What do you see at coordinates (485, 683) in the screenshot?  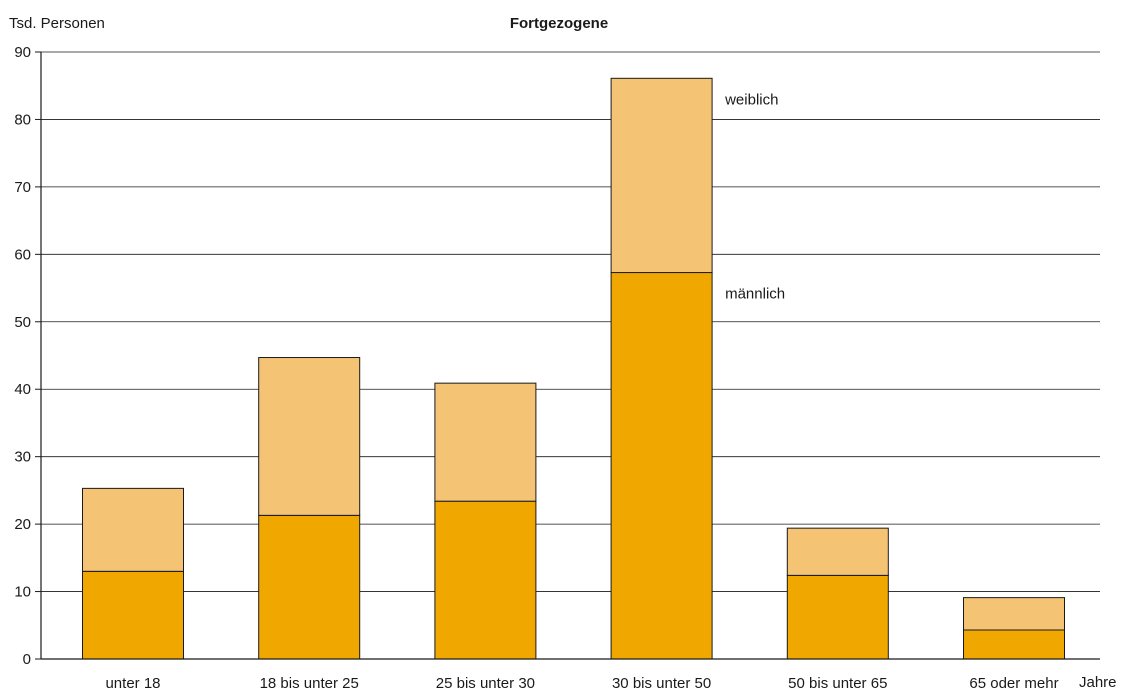 I see `x-category-label: 25 bis unter 30` at bounding box center [485, 683].